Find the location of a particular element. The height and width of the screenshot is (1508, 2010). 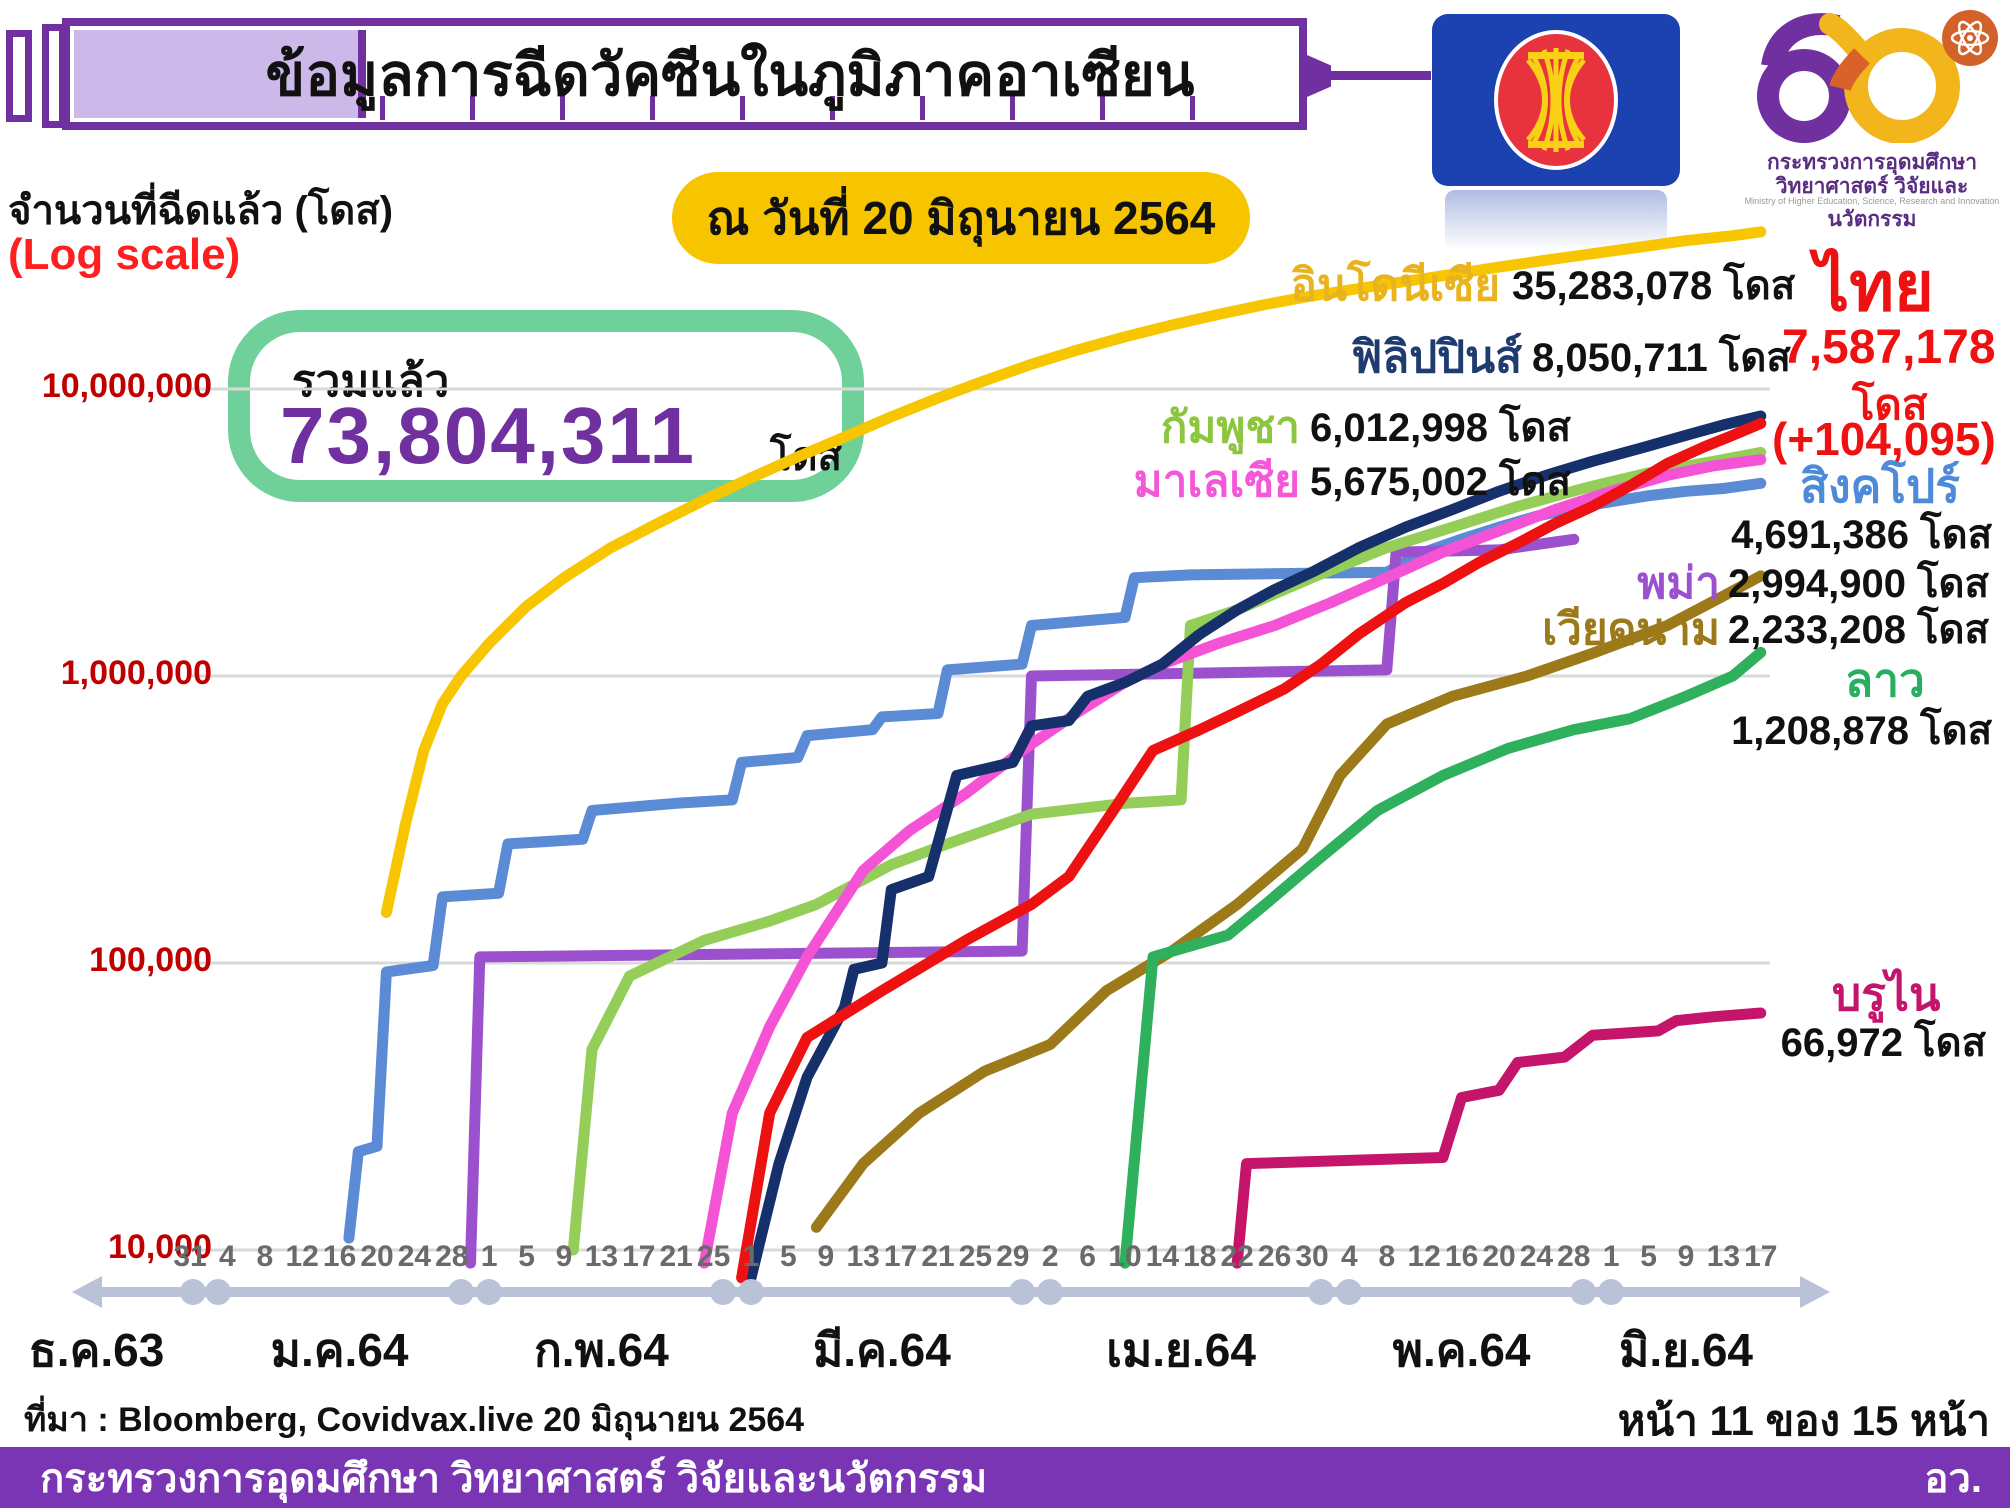

log-scale-note: (Log scale) is located at coordinates (124, 254).